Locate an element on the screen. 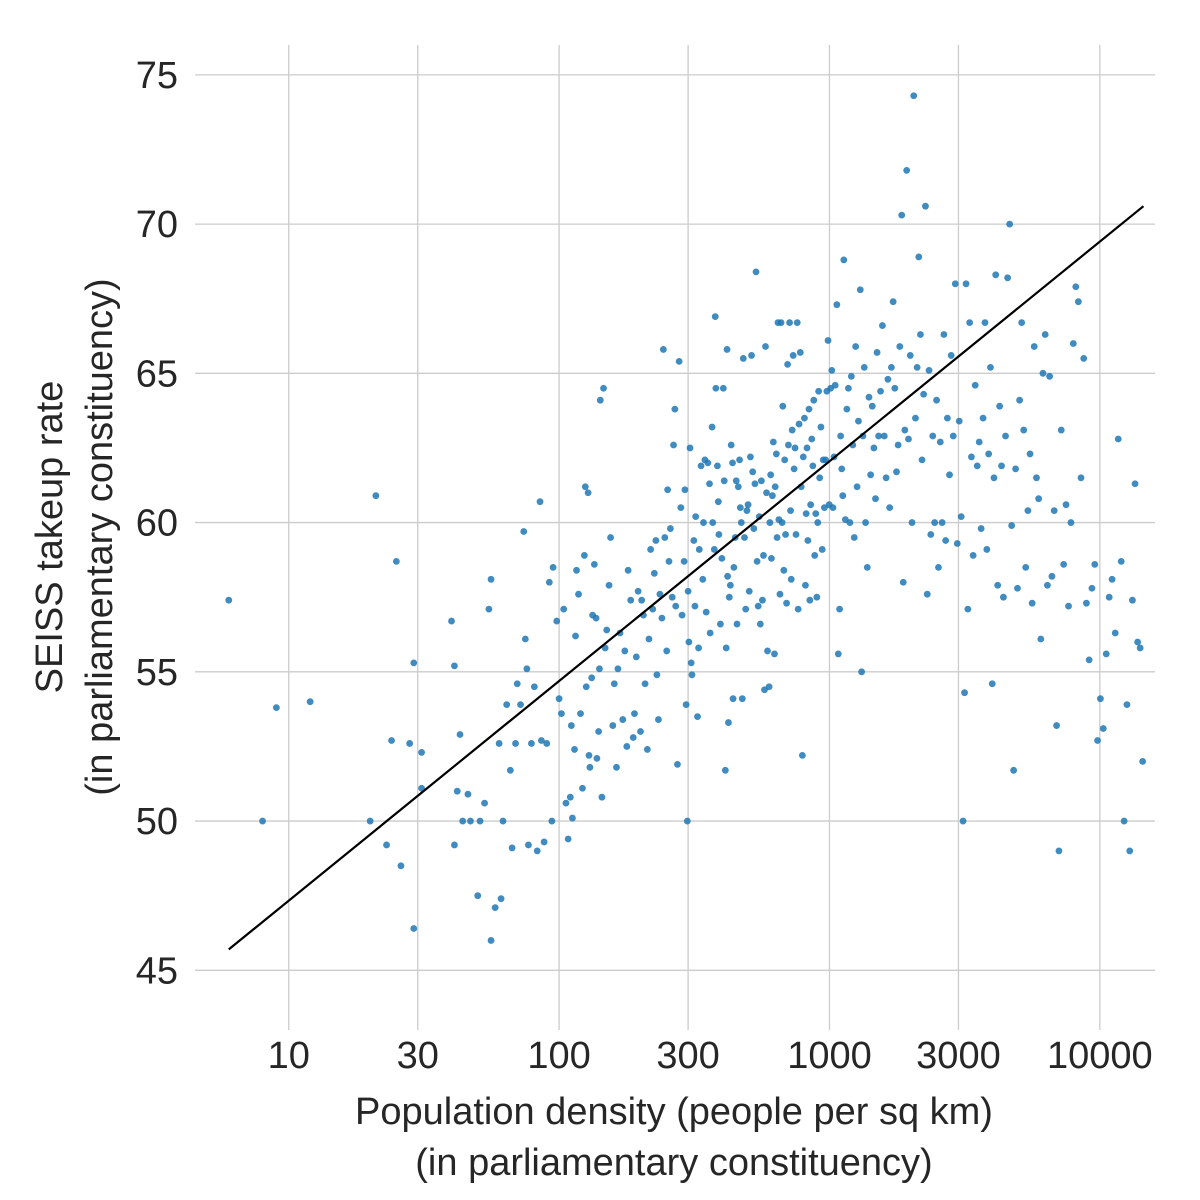 Image resolution: width=1200 pixels, height=1200 pixels. x-tick-labels: 10 30 100 300 1000 3000 10000 is located at coordinates (710, 1056).